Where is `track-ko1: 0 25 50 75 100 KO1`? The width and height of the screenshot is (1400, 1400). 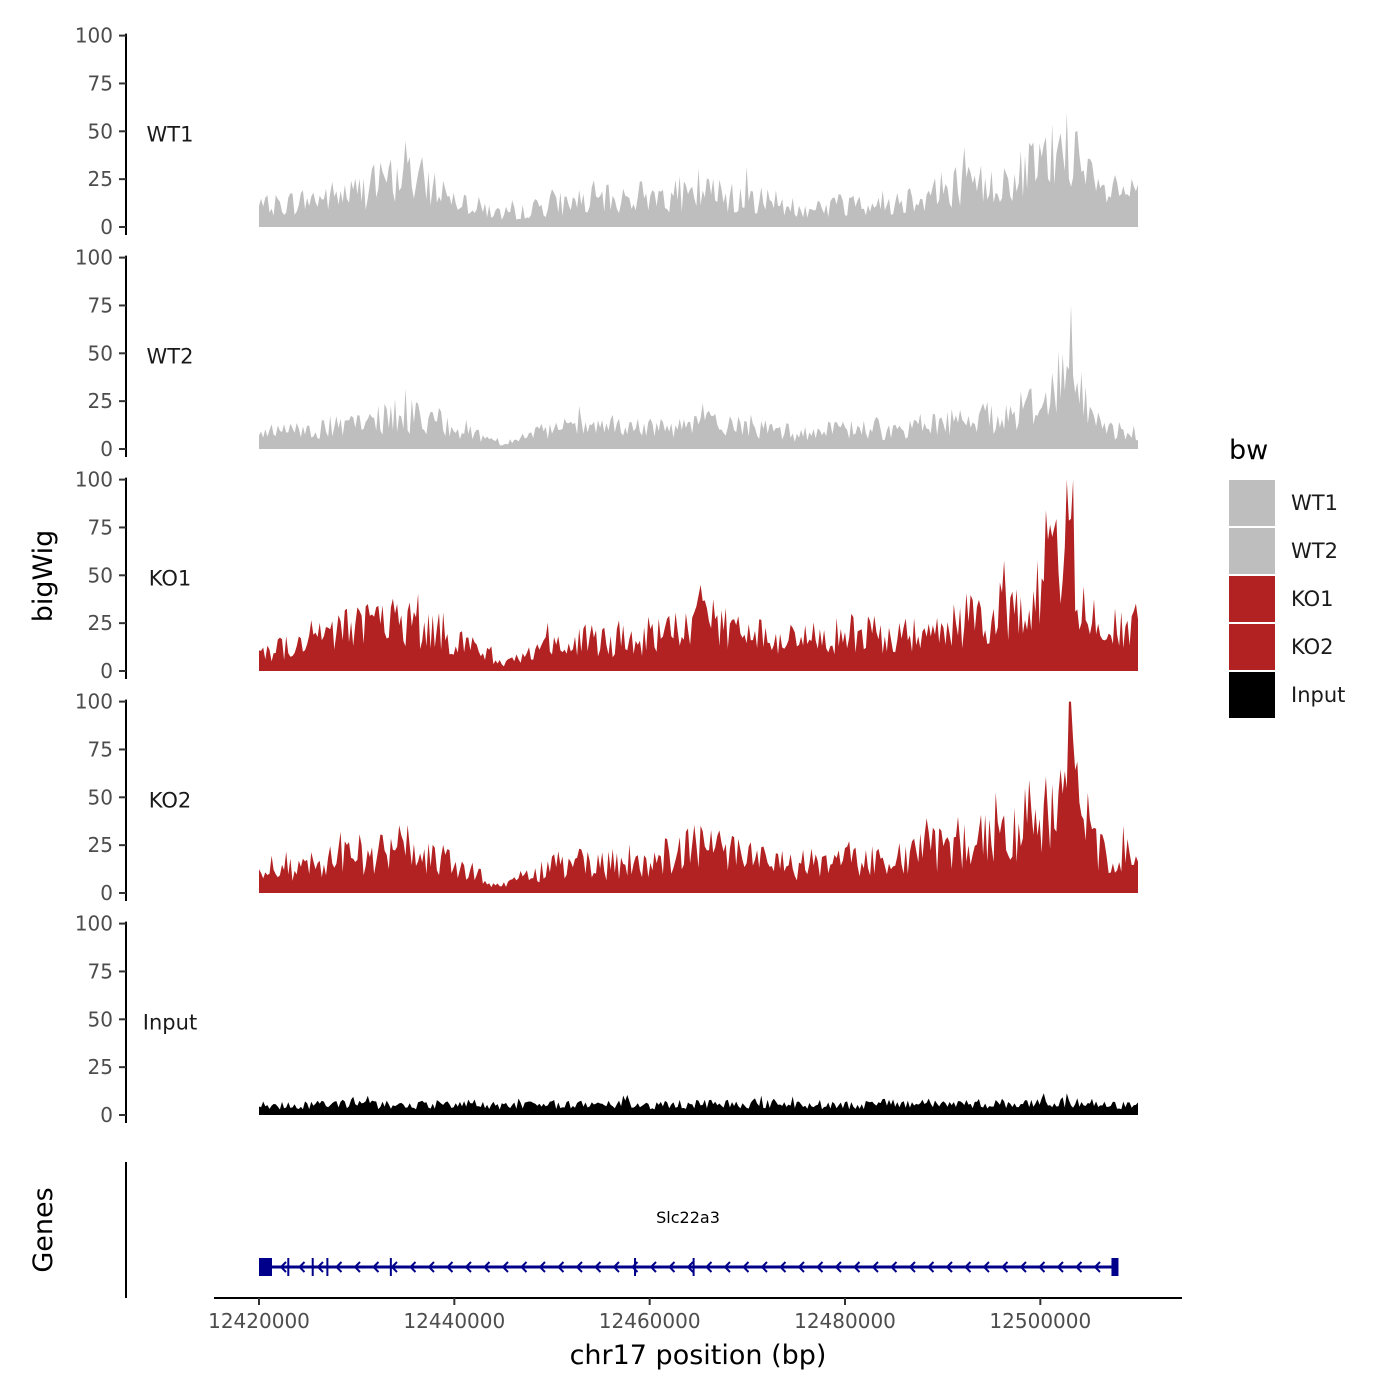 track-ko1: 0 25 50 75 100 KO1 is located at coordinates (606, 575).